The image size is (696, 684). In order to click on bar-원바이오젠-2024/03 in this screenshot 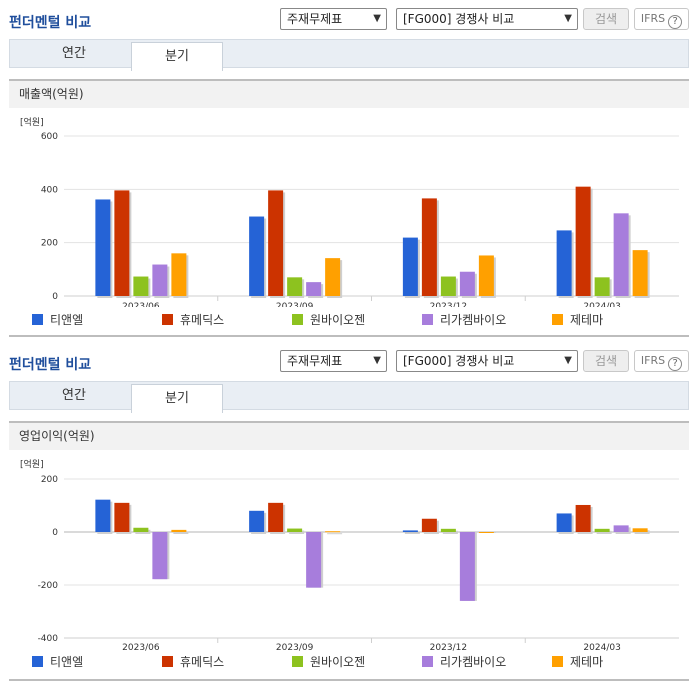, I will do `click(602, 530)`.